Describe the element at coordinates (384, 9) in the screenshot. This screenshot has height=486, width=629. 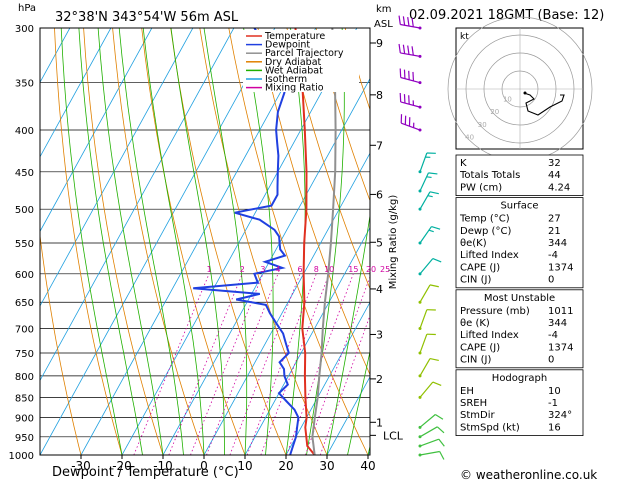
I see `km-unit-label: km` at that location.